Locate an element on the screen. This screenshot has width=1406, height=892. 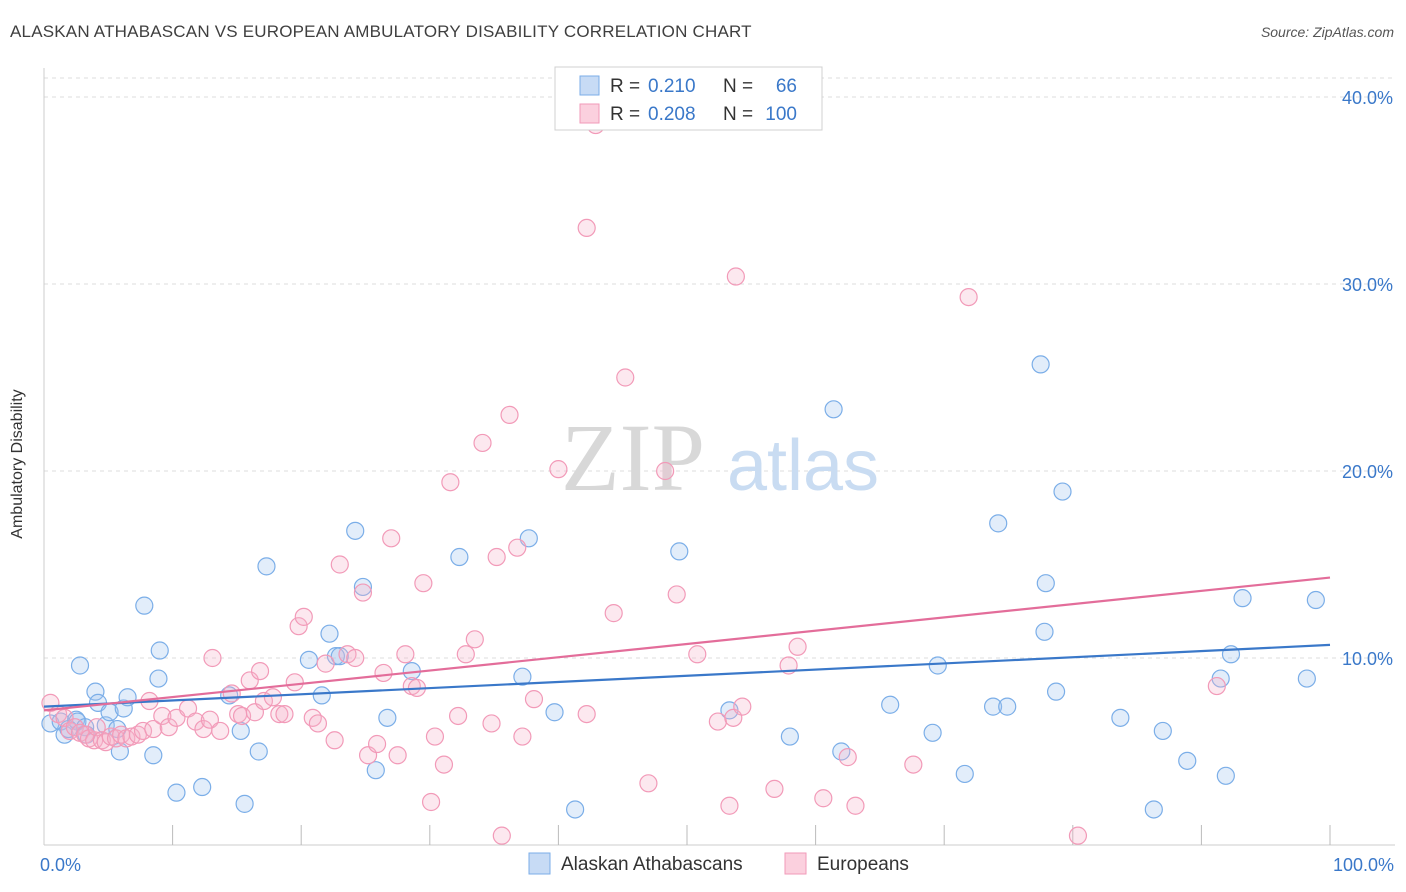
watermark-zip: ZIP is located at coordinates (633, 457).